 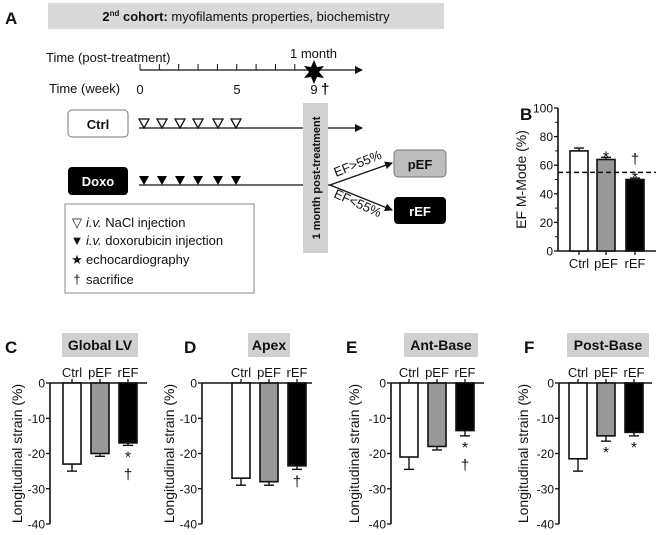 I want to click on legend-item: † sacrifice, so click(x=103, y=279).